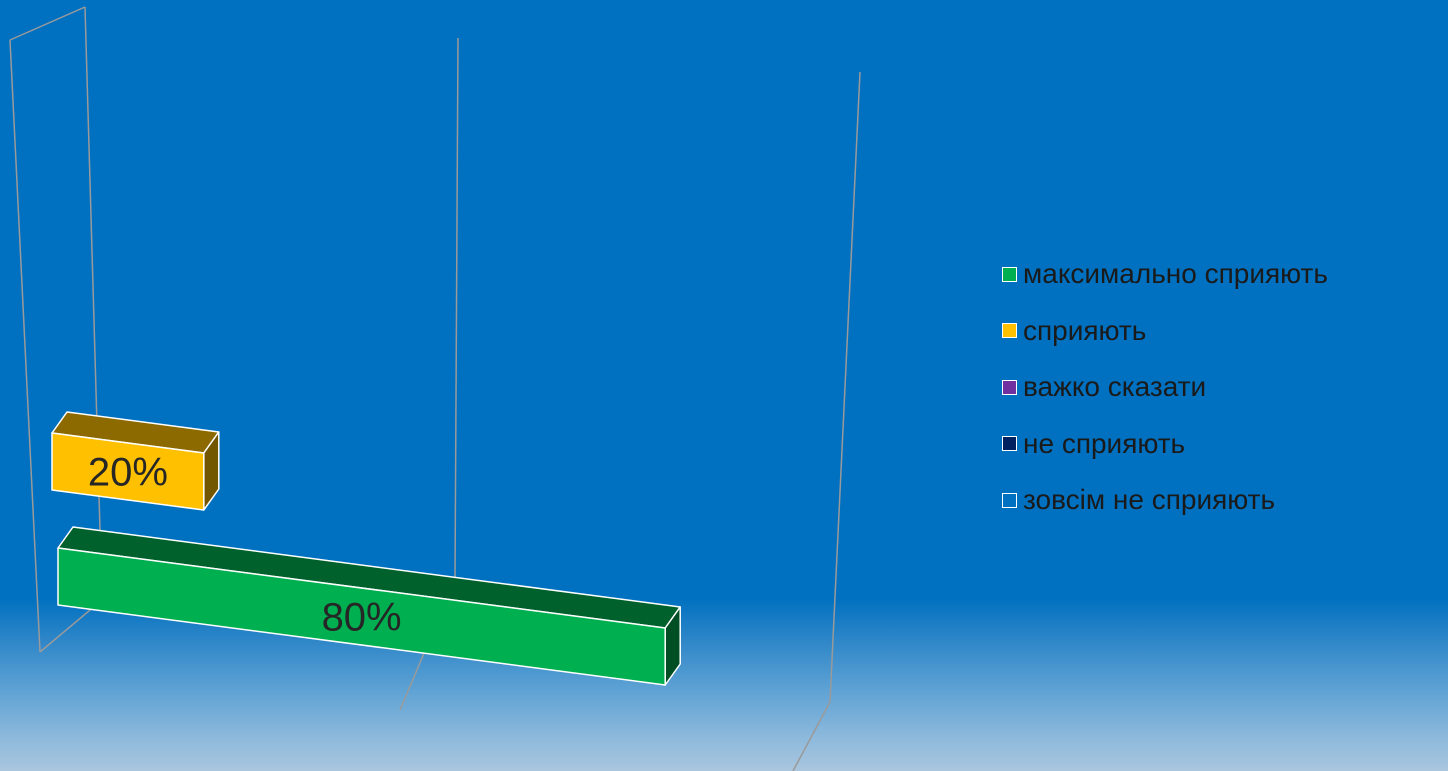  Describe the element at coordinates (1149, 500) in the screenshot. I see `legend-label: зовсім не сприяють` at that location.